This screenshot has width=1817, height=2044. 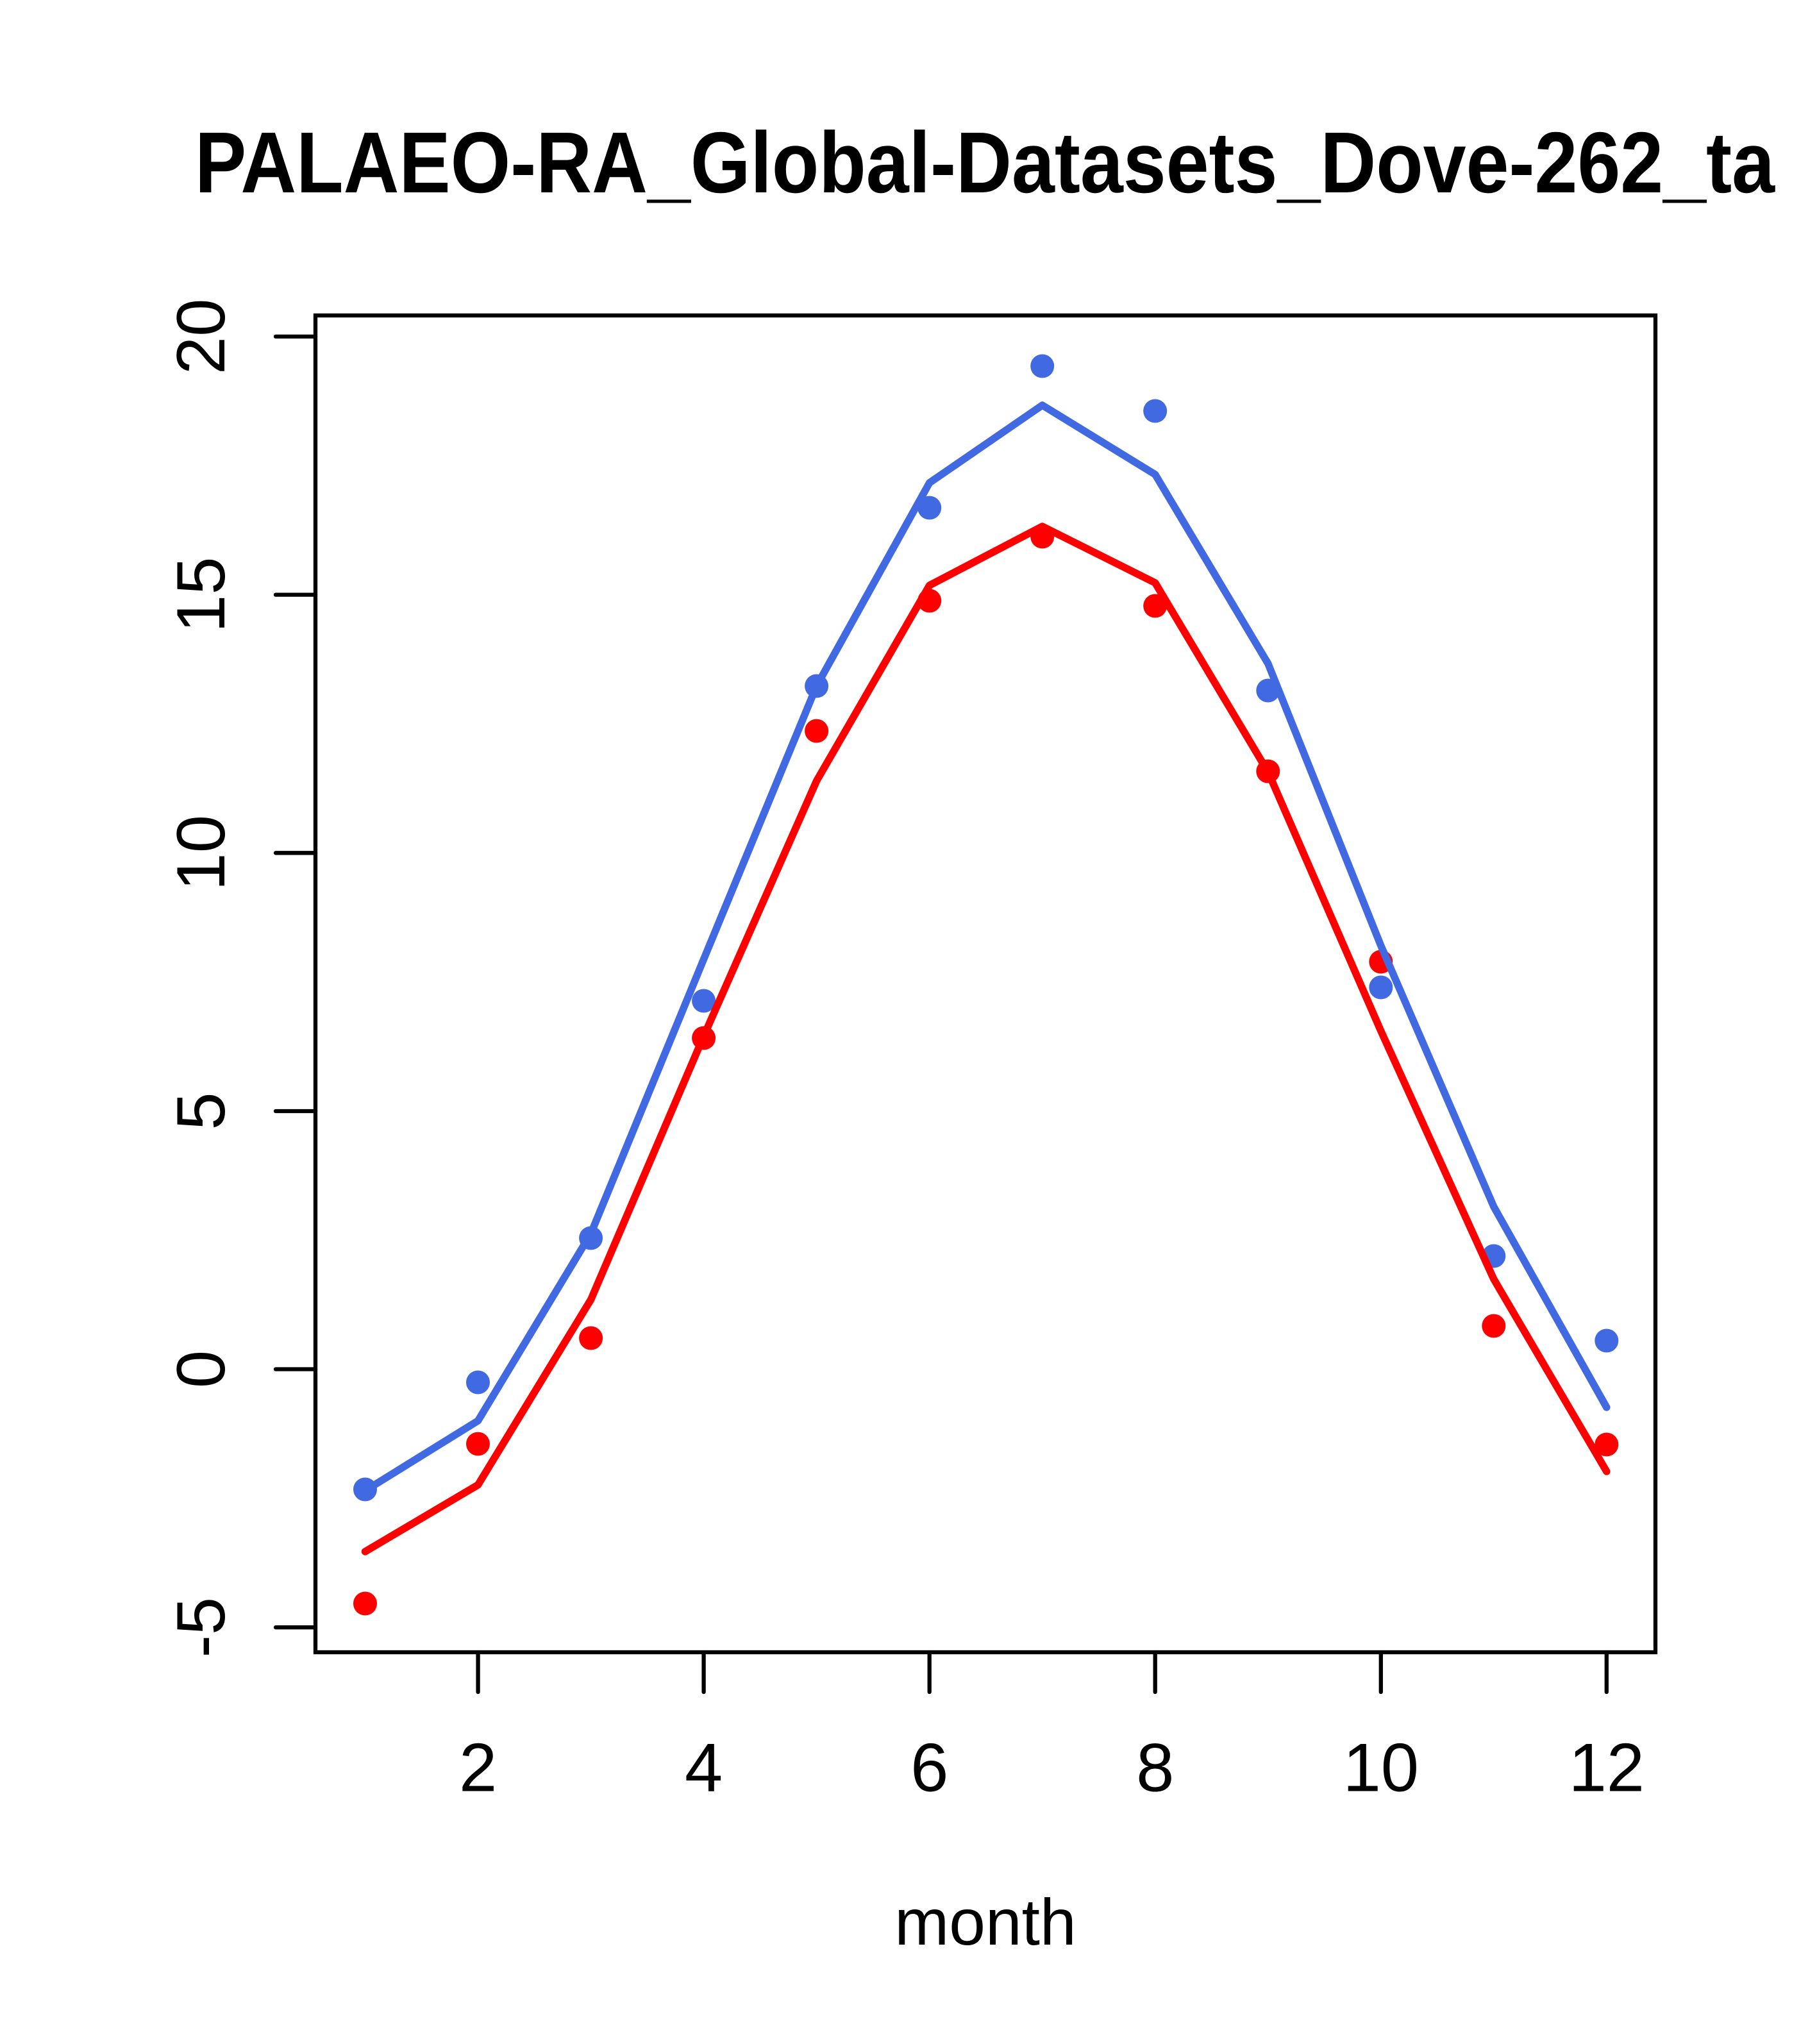 I want to click on svg-text: 5, so click(x=201, y=1111).